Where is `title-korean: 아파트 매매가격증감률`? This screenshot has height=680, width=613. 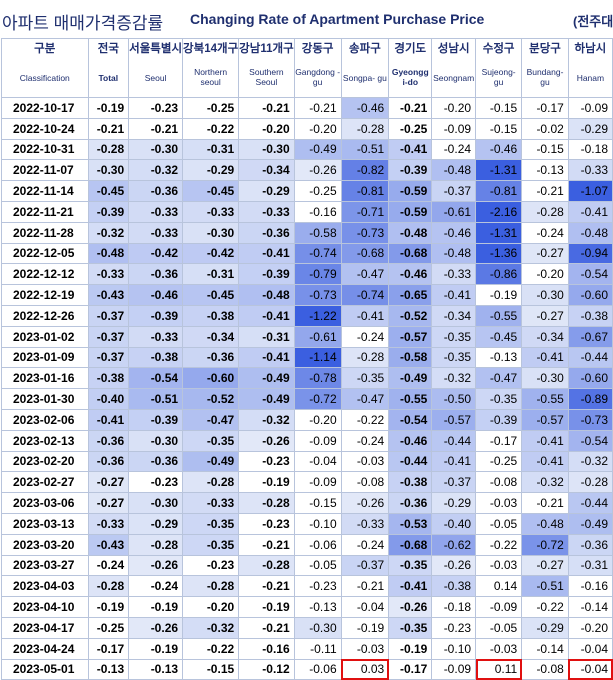 title-korean: 아파트 매매가격증감률 is located at coordinates (83, 23).